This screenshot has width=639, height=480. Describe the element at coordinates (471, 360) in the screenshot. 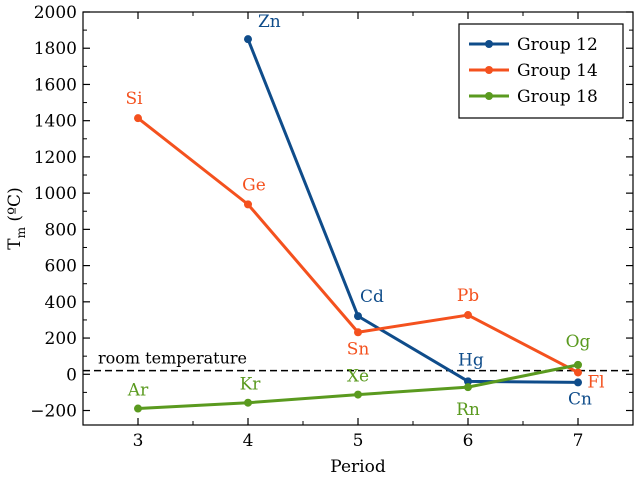

I see `point-label-hg: Hg` at that location.